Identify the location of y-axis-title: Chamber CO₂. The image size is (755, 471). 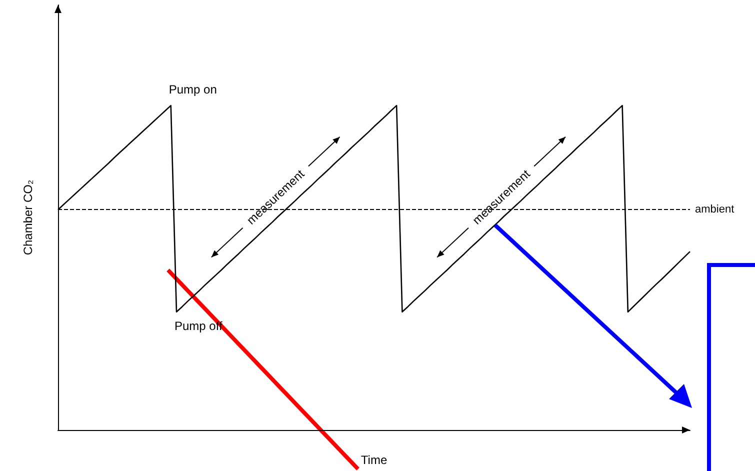
(28, 217).